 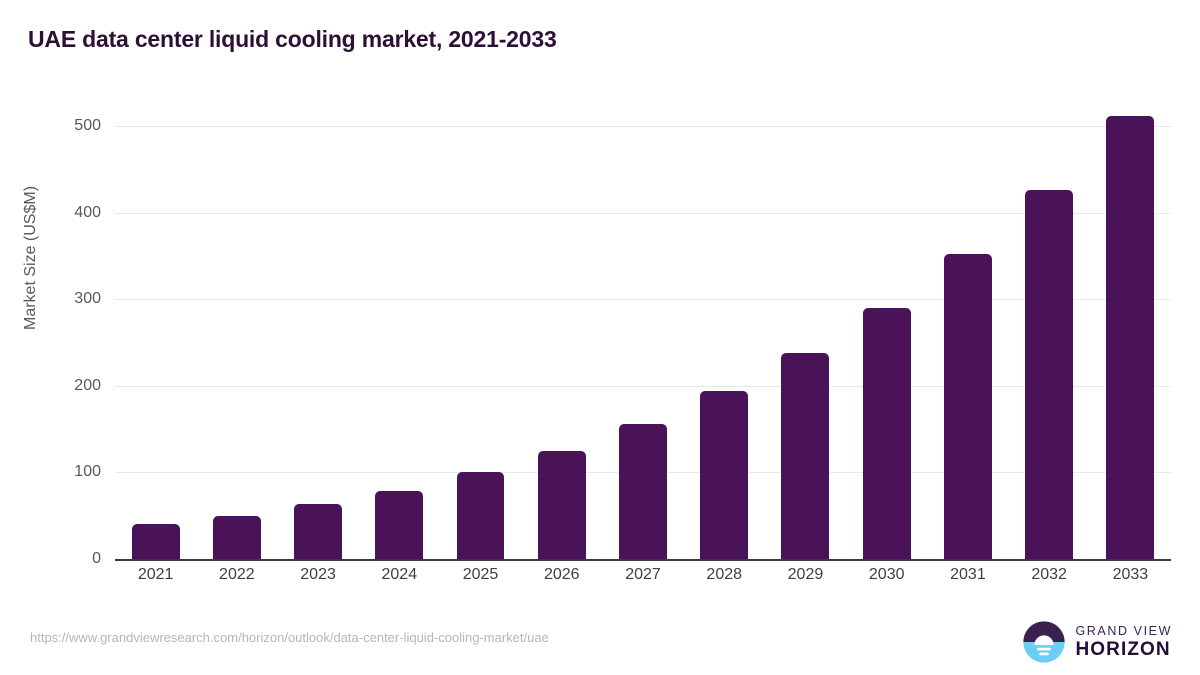 What do you see at coordinates (1123, 650) in the screenshot?
I see `logo-line-2: HORIZON` at bounding box center [1123, 650].